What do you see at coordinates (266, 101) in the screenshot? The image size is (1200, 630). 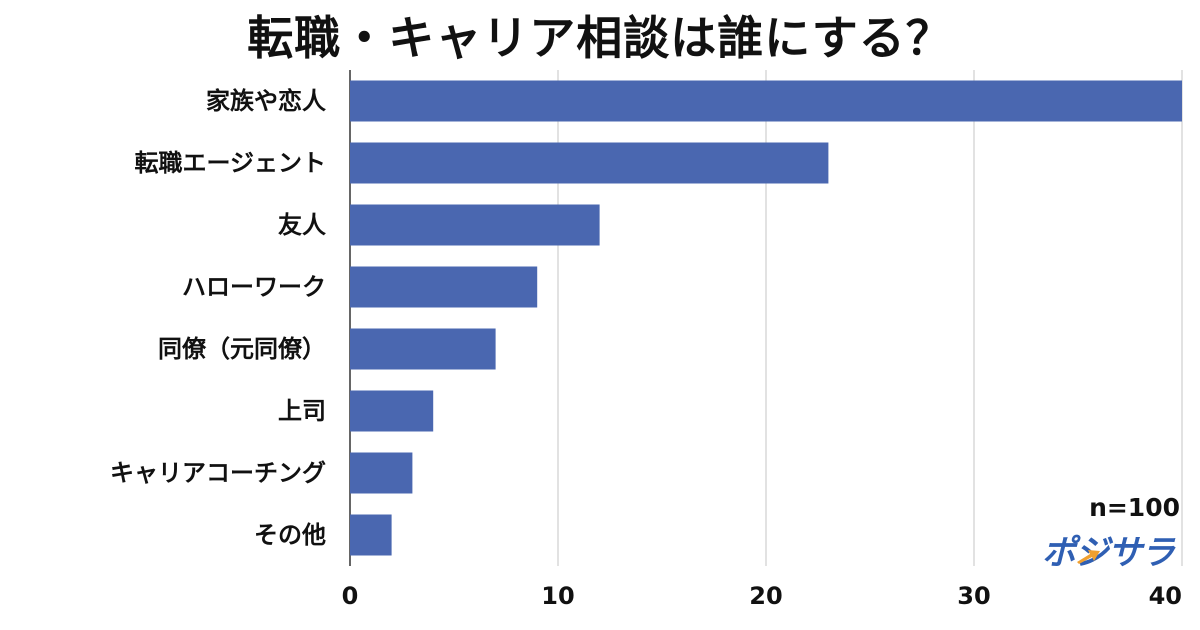 I see `category-label: 家族や恋人` at bounding box center [266, 101].